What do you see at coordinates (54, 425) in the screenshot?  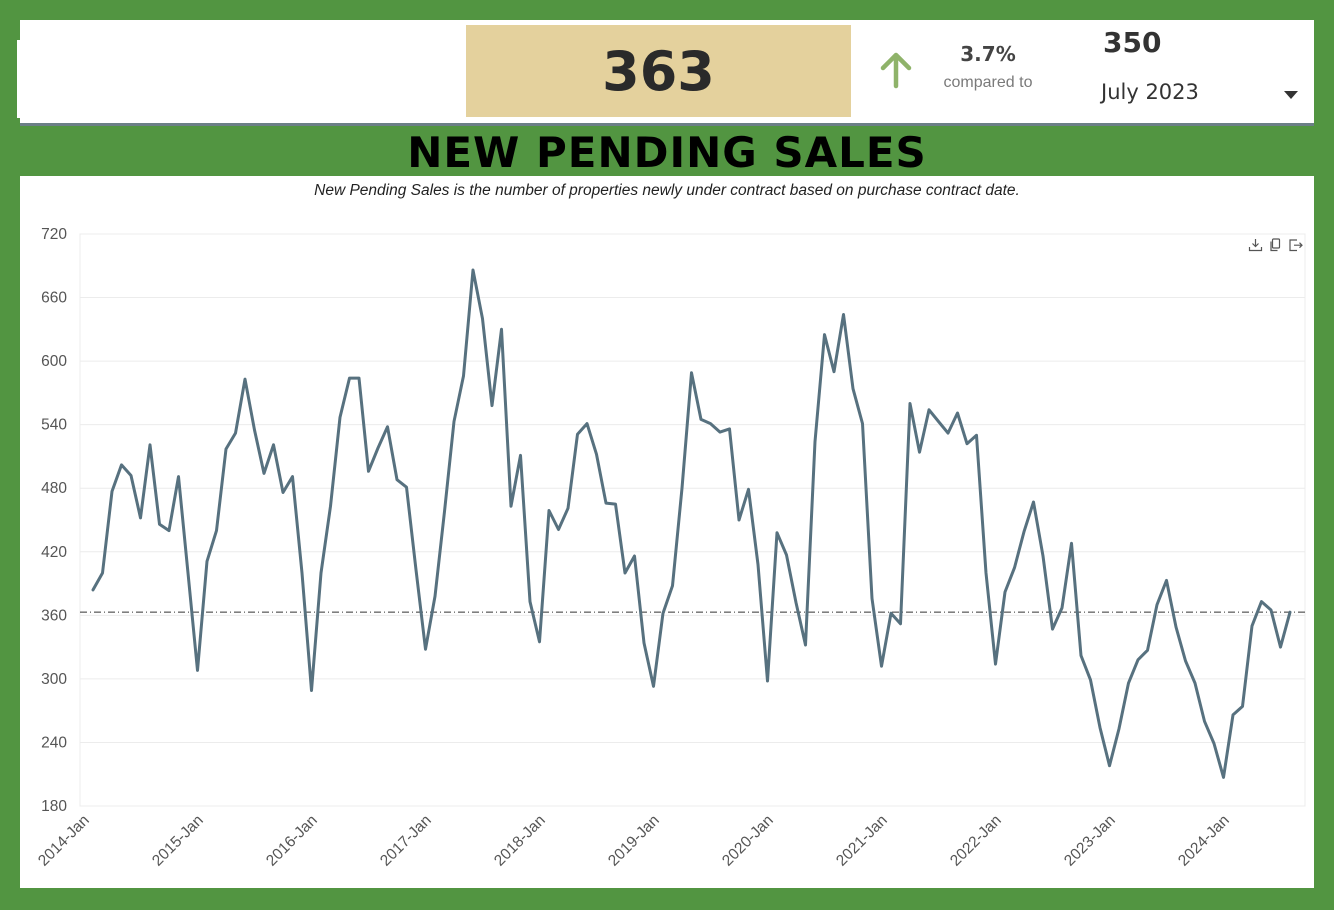 I see `y-tick-label: 540` at bounding box center [54, 425].